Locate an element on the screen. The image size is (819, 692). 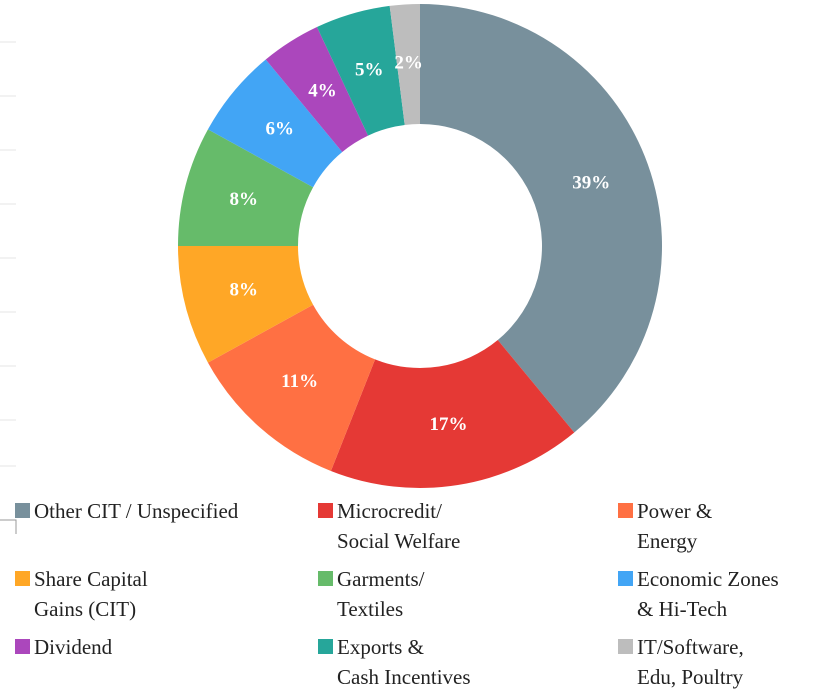
legend-item: Economic Zones & Hi-Tech is located at coordinates (698, 594).